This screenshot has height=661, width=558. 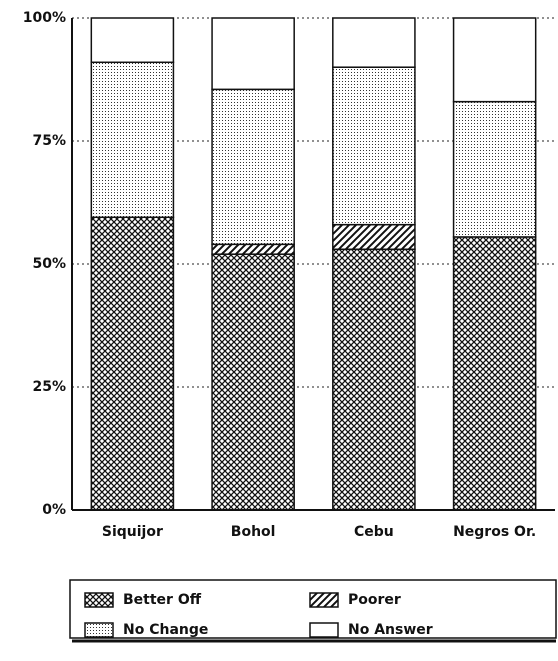 I want to click on y-tick-label: 100%, so click(x=44, y=18).